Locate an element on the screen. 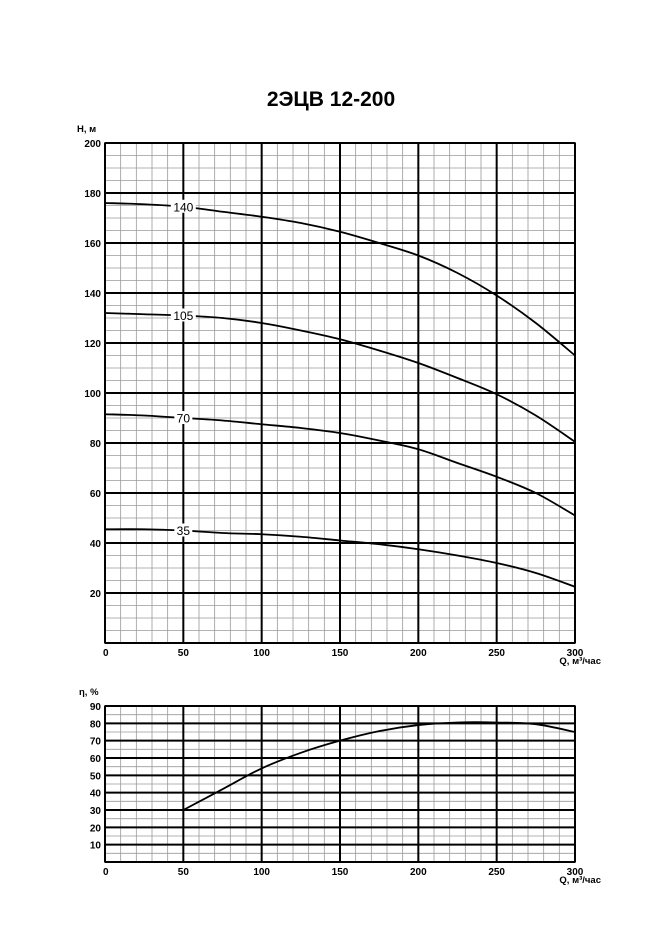  y-tick-label: 90 is located at coordinates (96, 707).